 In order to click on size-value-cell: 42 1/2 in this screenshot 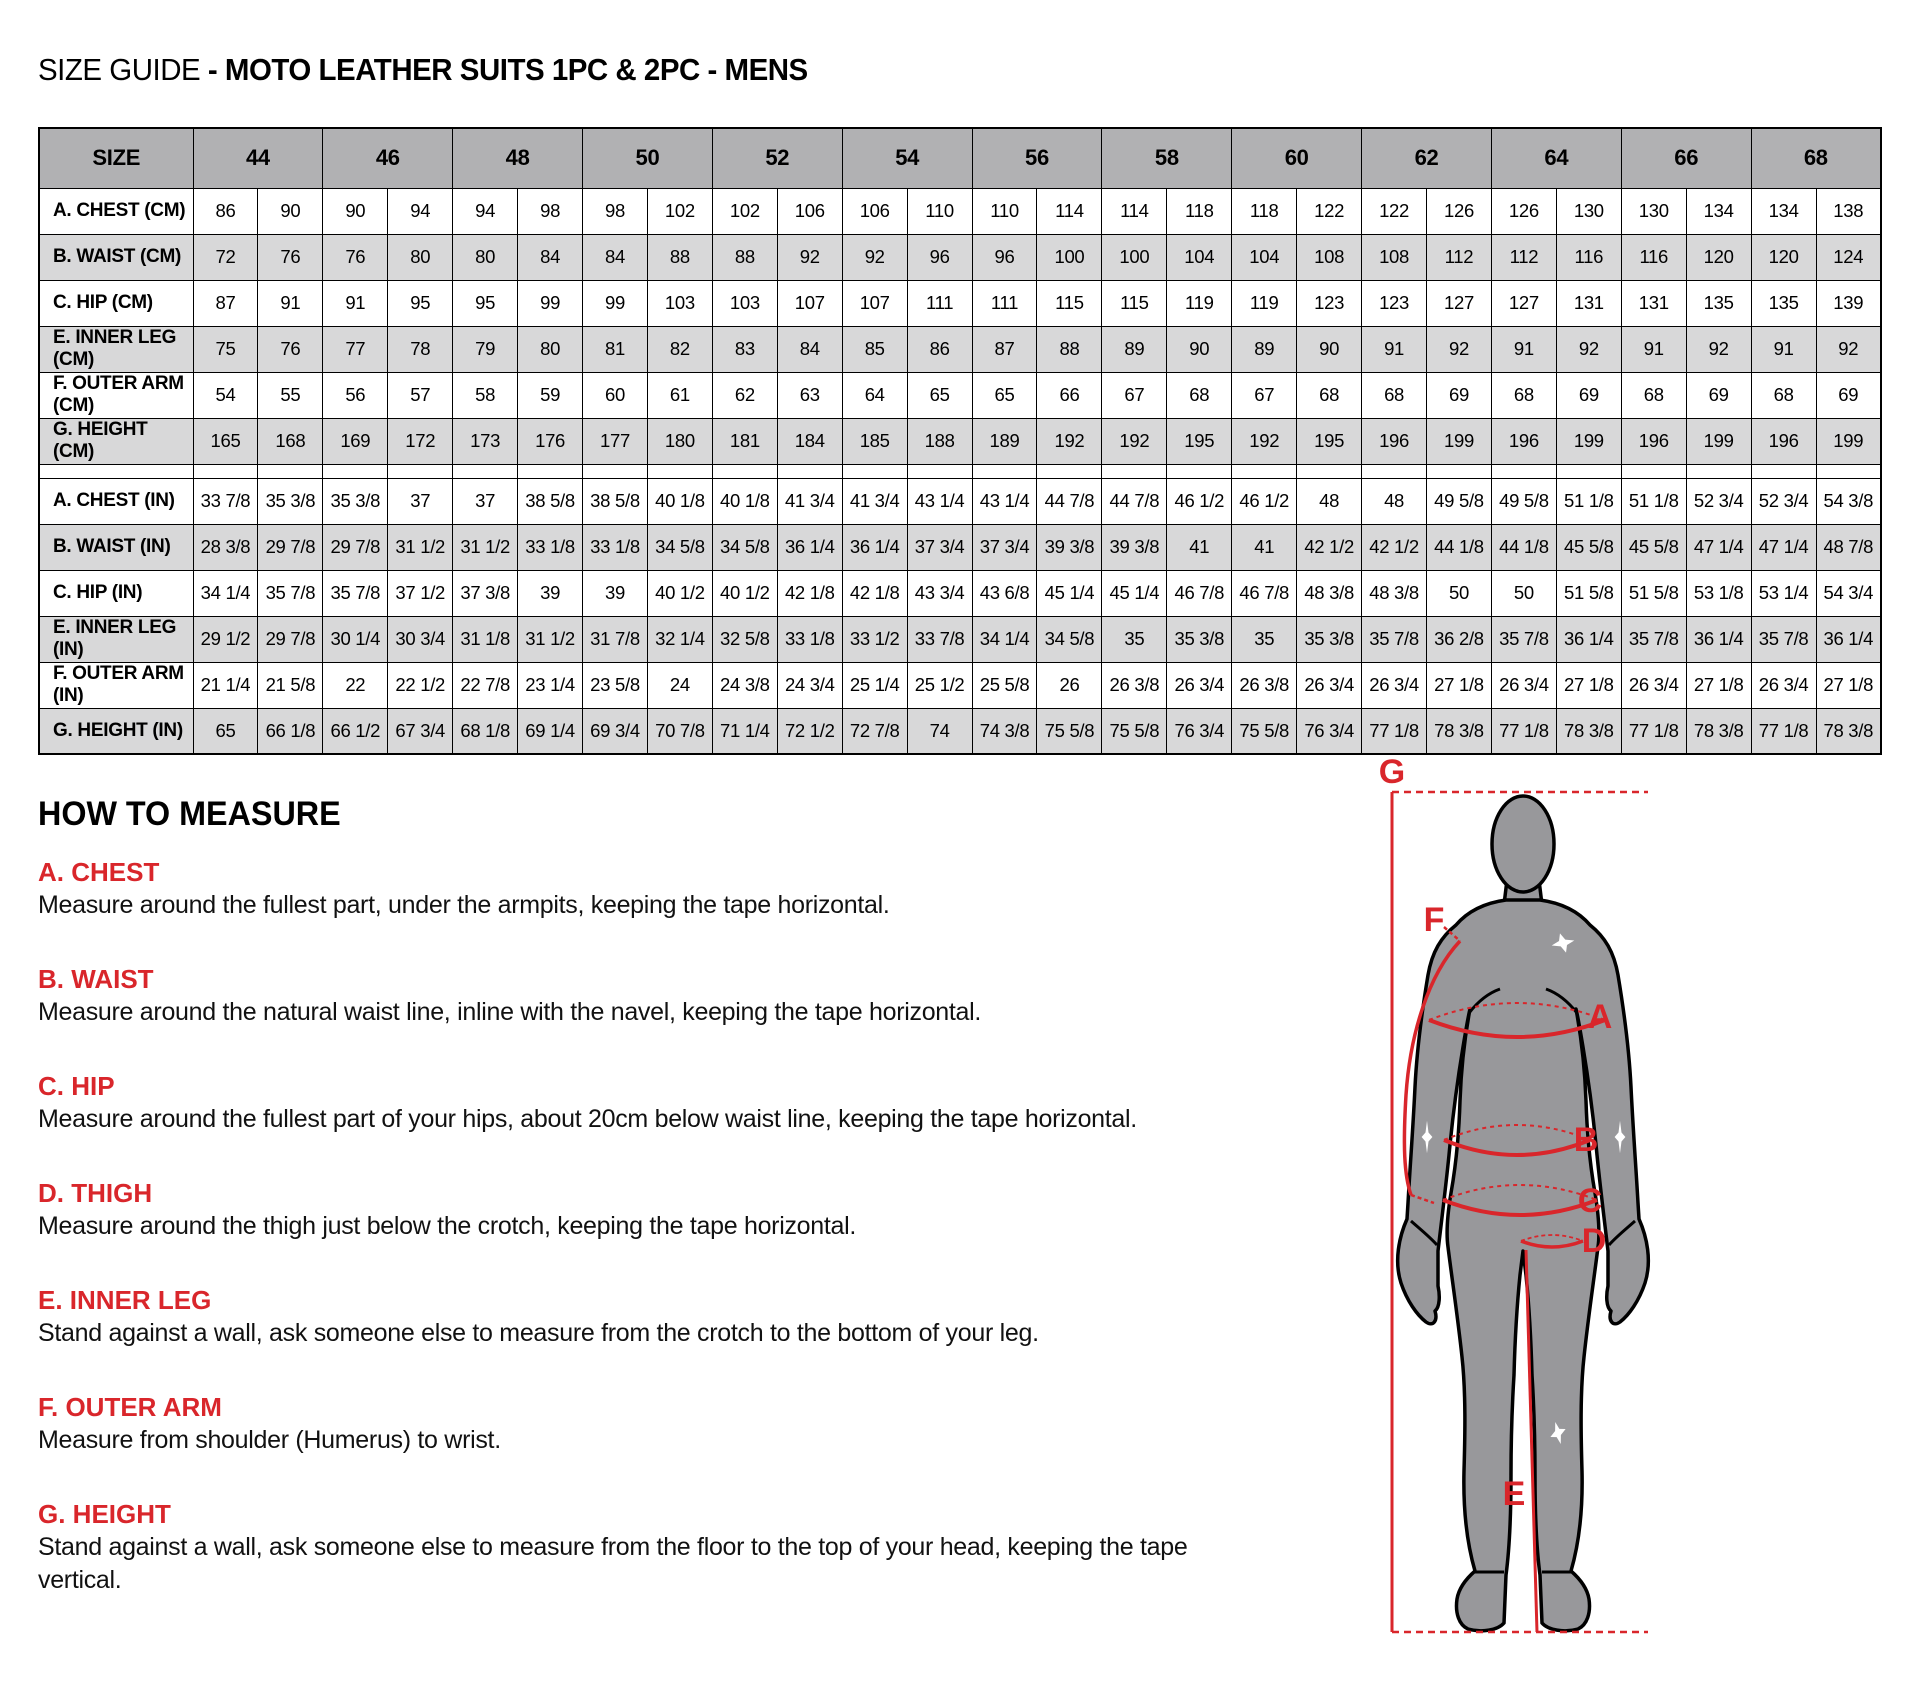, I will do `click(1394, 547)`.